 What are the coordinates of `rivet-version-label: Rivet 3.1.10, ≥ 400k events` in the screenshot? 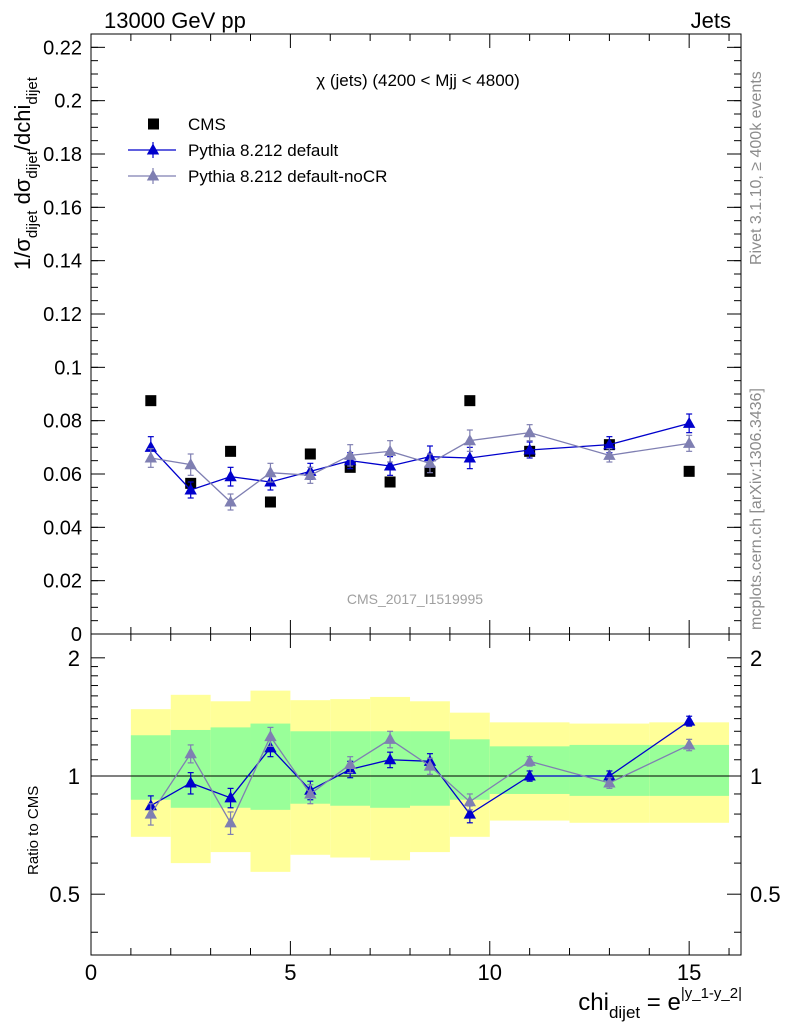 It's located at (756, 168).